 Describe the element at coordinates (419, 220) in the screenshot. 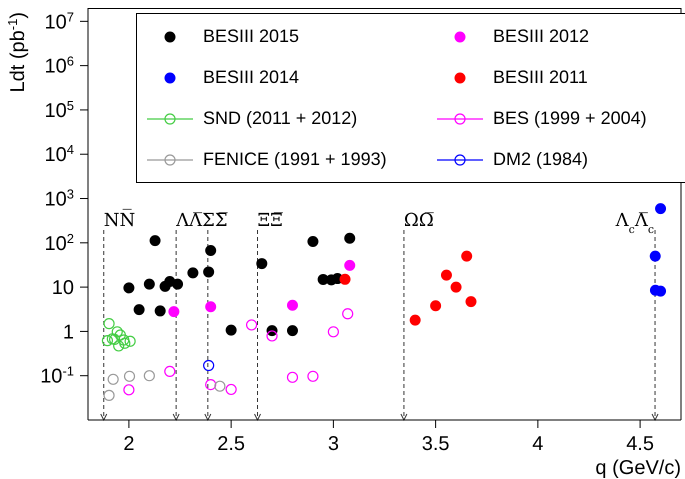

I see `ref-line-label: ΩΩ̅` at that location.